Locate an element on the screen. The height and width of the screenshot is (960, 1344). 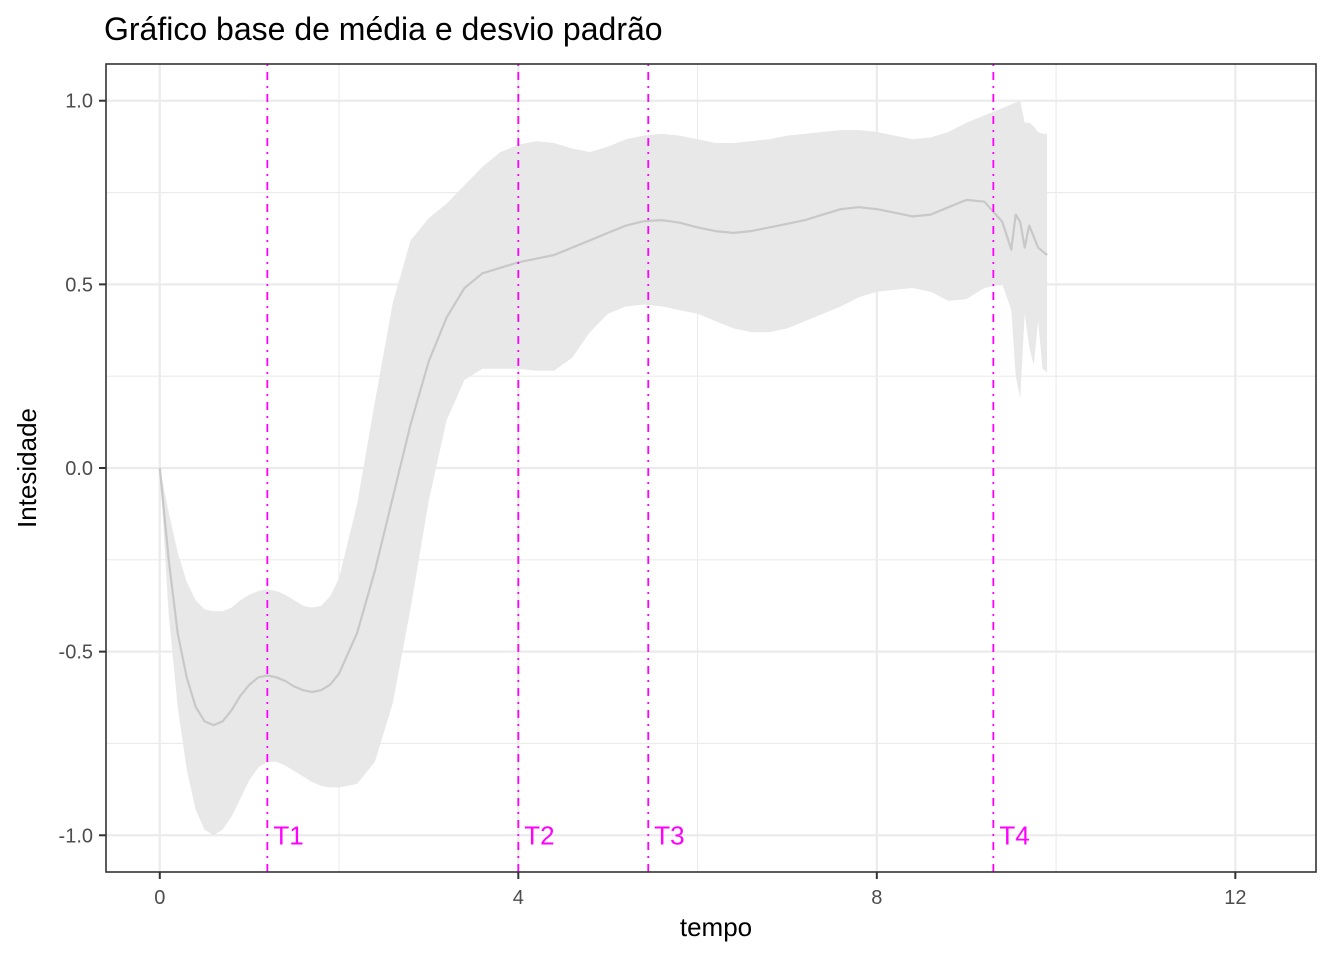
x-tick-label: 4 is located at coordinates (518, 898).